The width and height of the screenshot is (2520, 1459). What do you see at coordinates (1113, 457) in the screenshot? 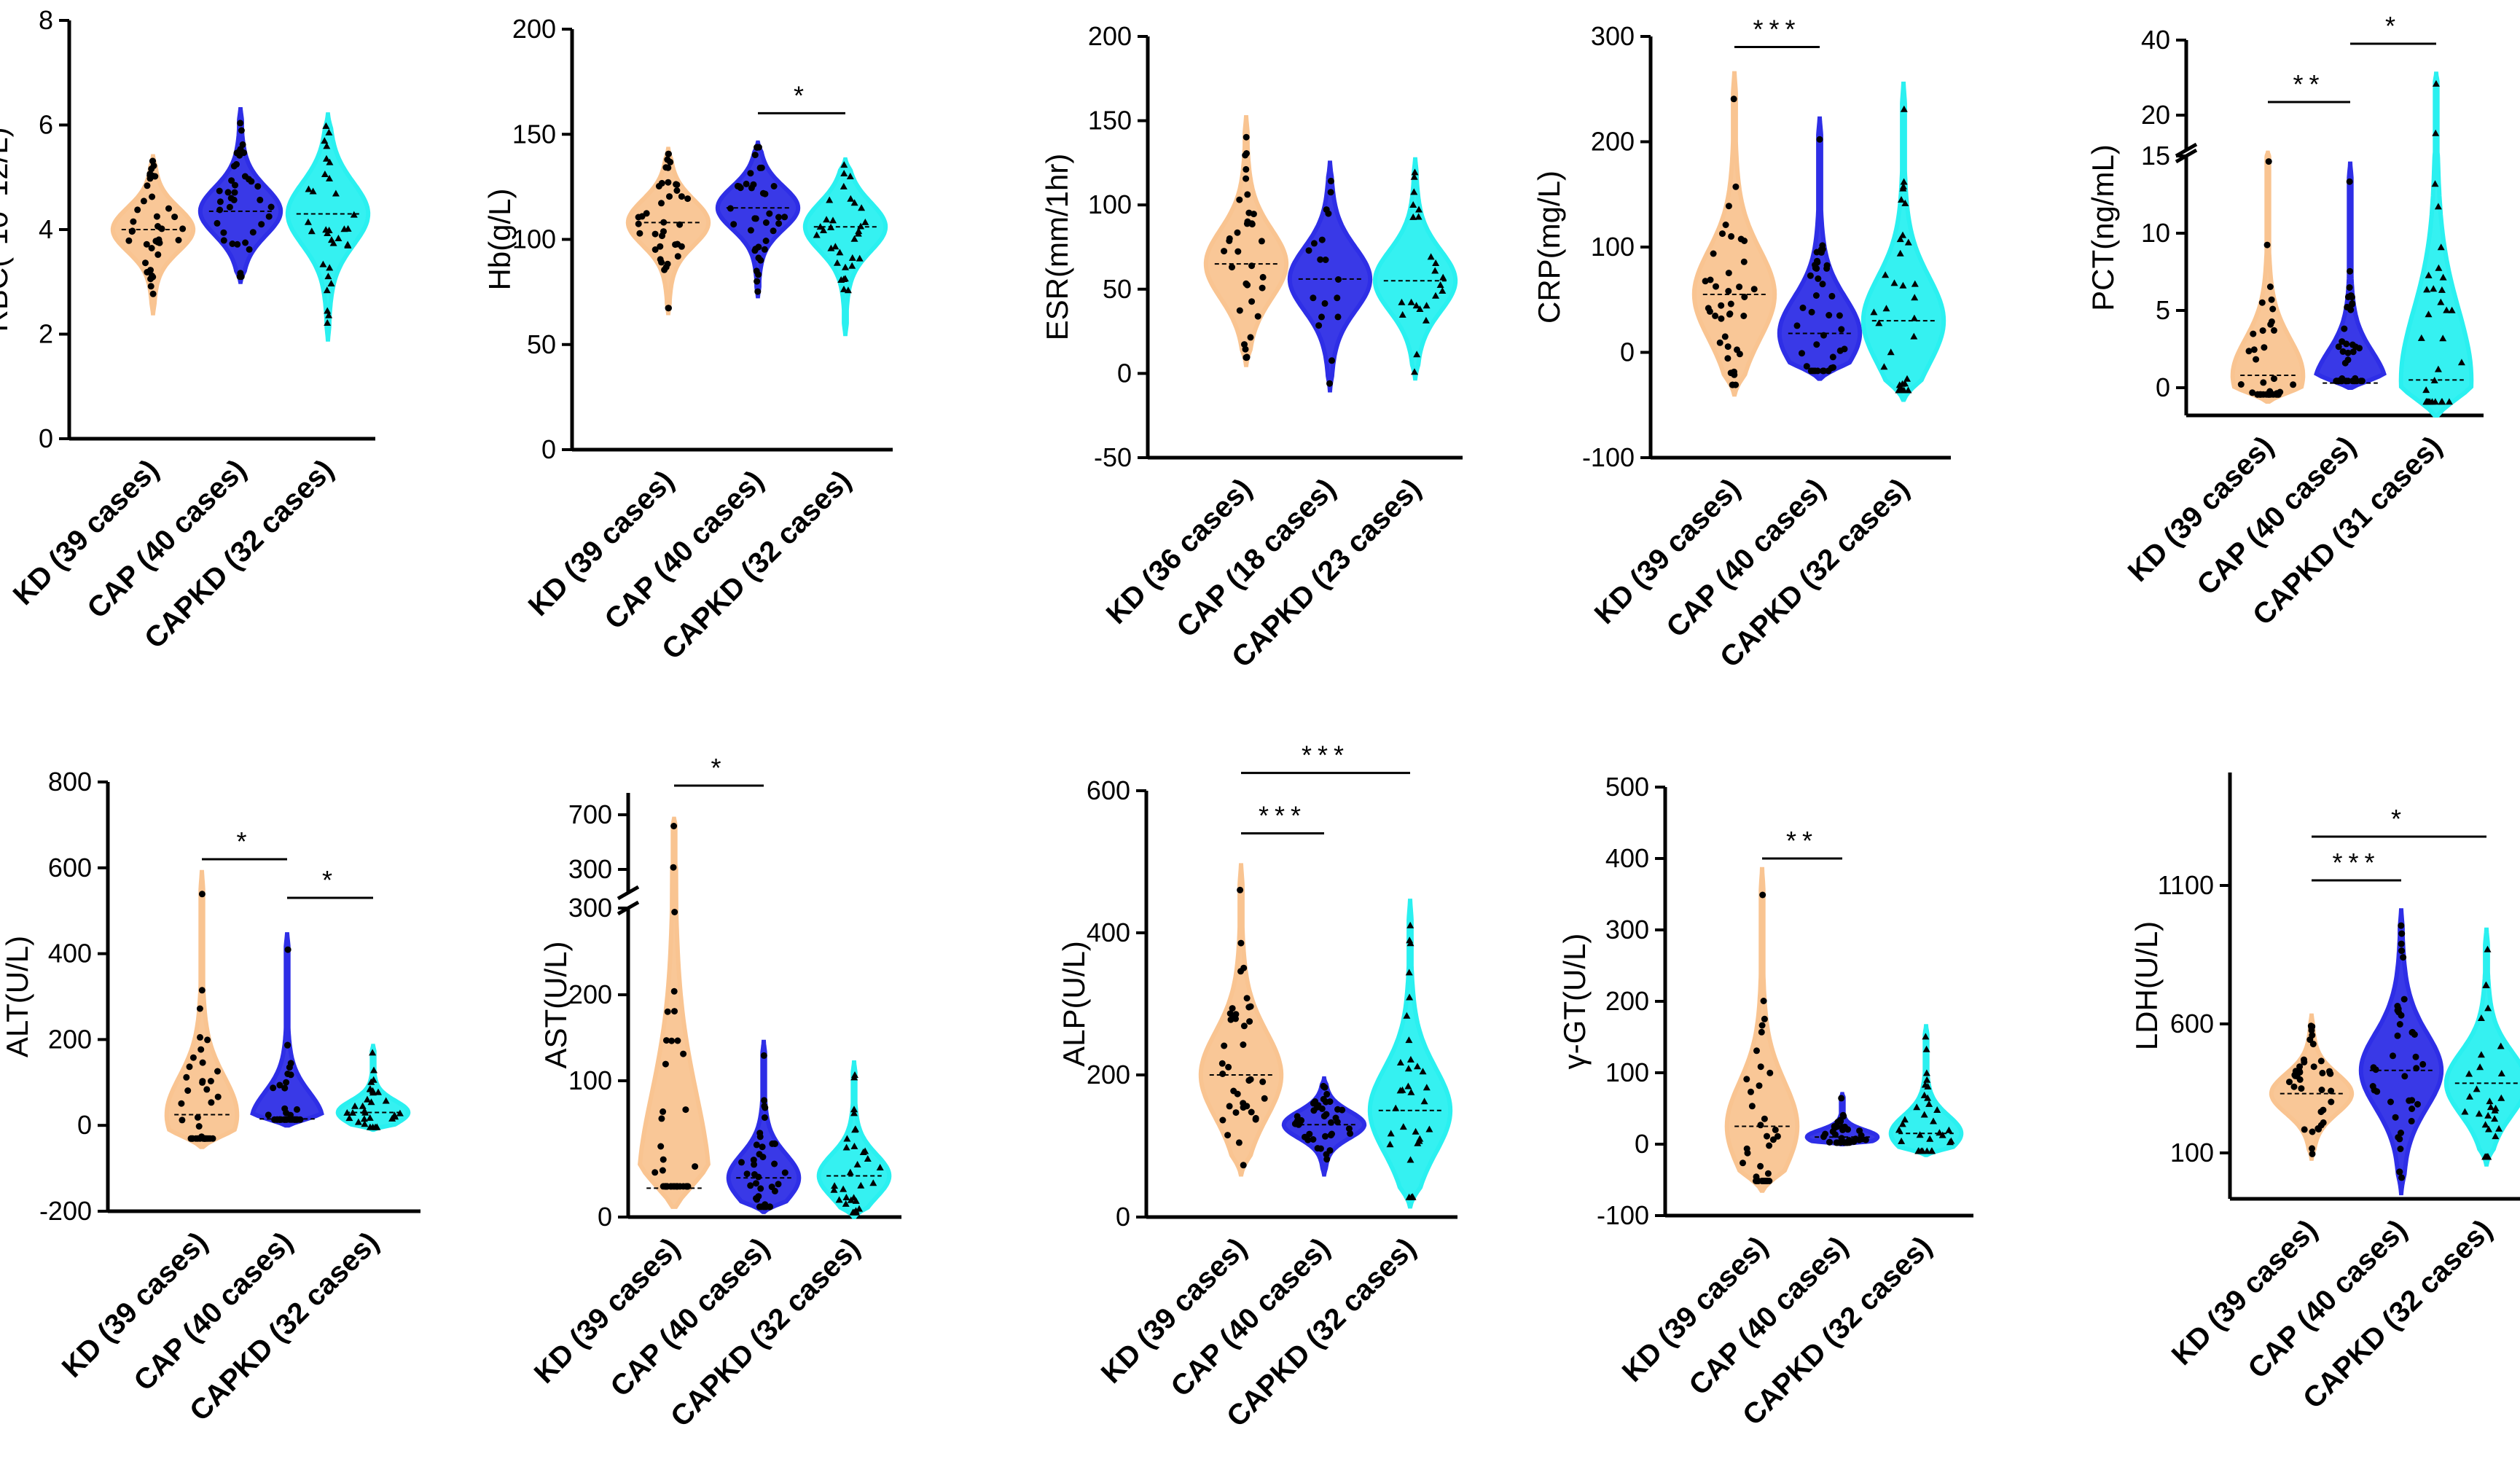
I see `y-tick-label: -50` at bounding box center [1113, 457].